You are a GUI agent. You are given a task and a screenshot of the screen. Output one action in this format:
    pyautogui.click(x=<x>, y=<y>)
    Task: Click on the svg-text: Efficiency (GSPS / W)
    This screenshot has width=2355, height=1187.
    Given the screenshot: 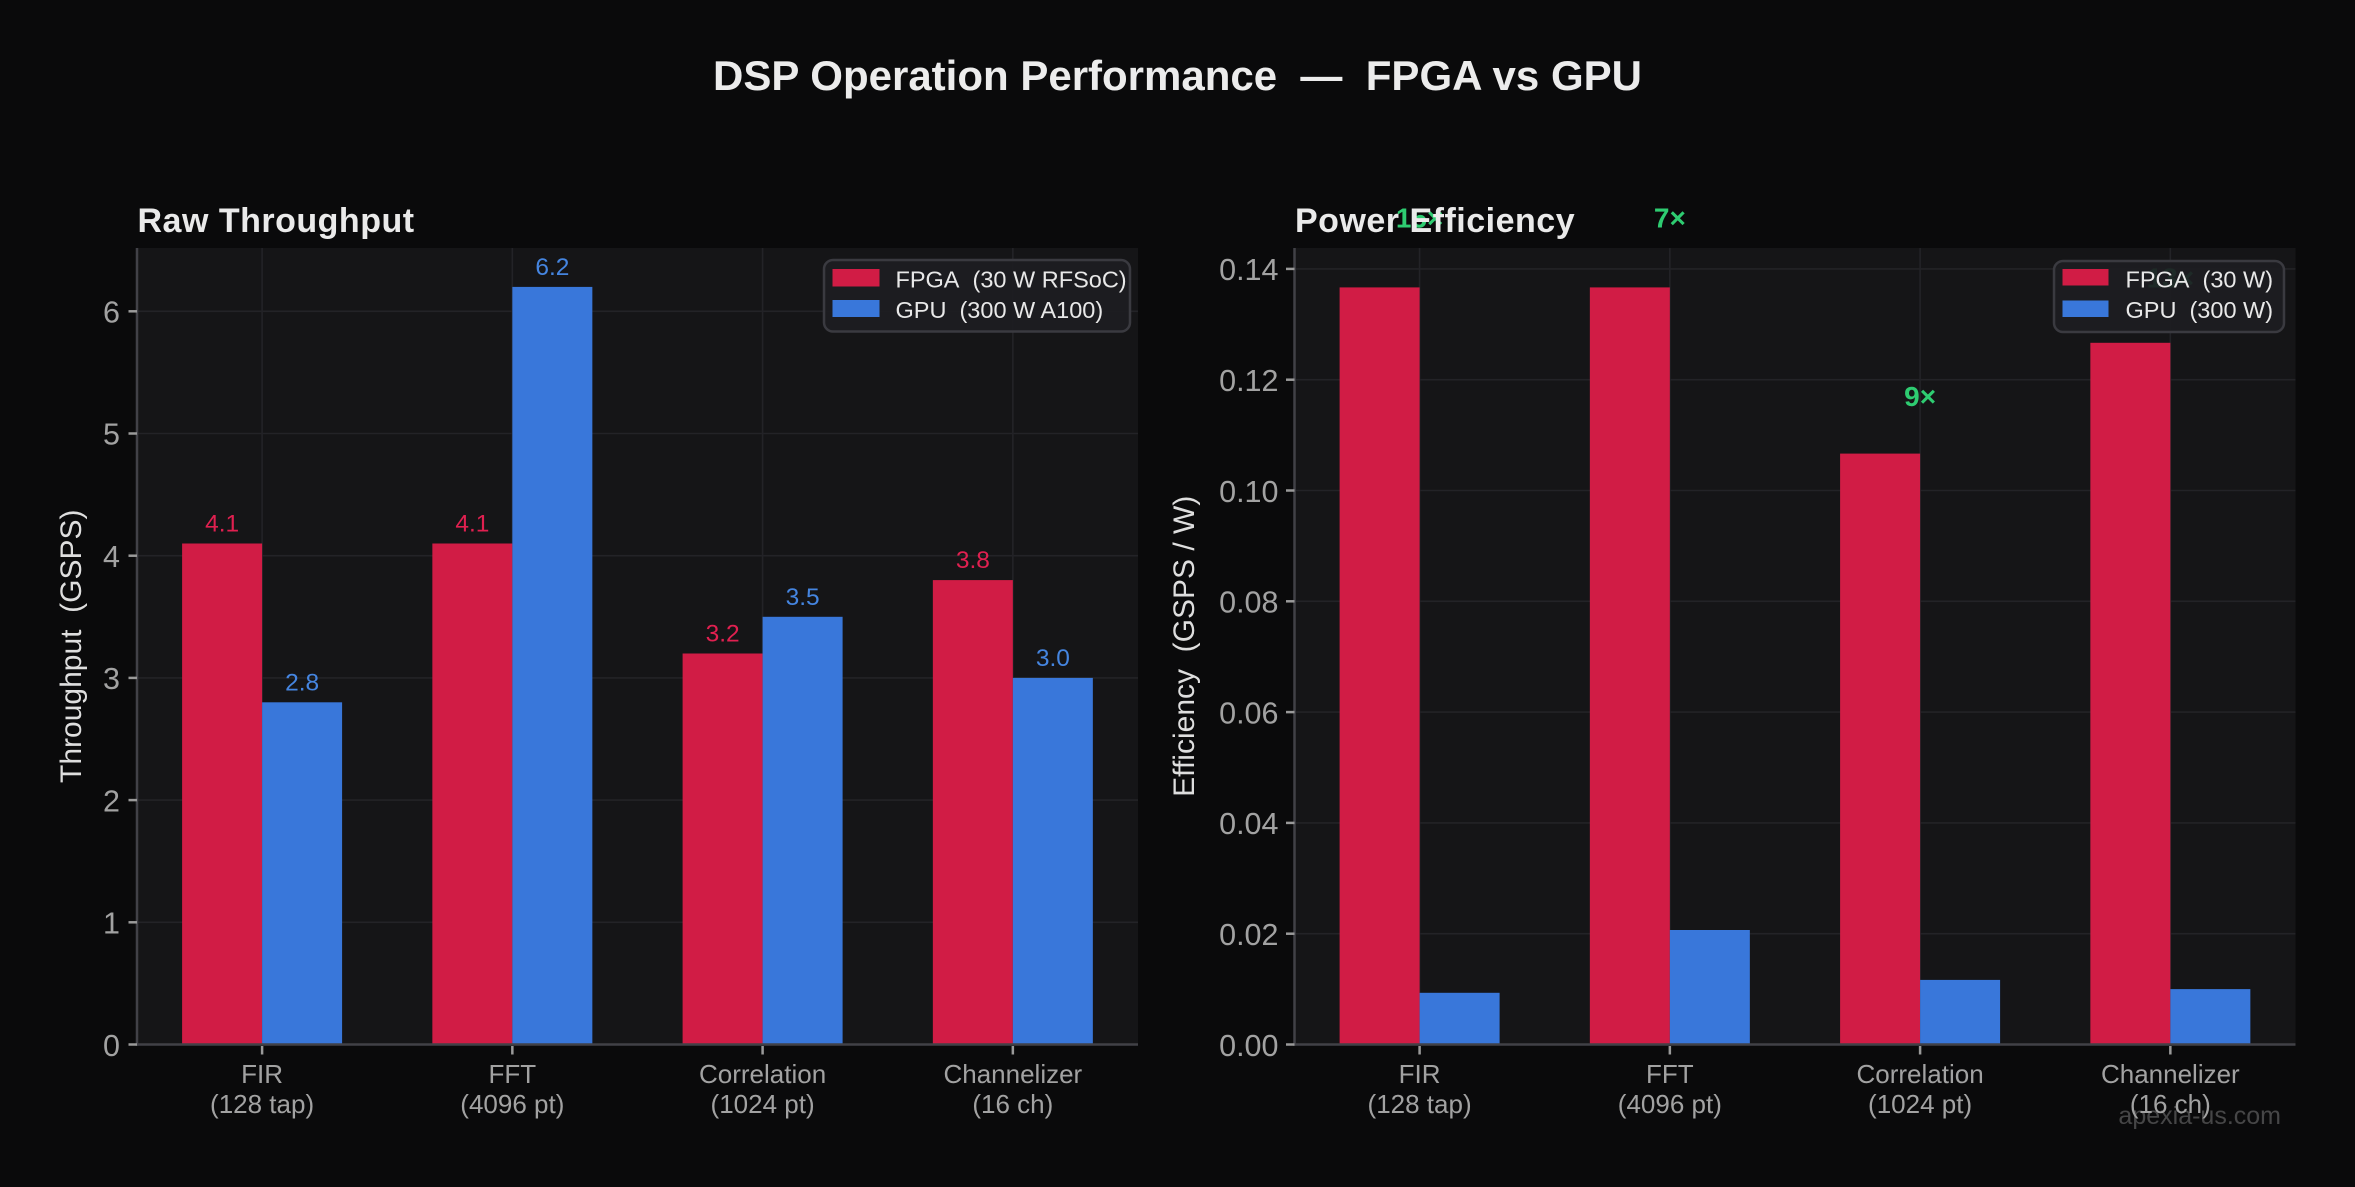 What is the action you would take?
    pyautogui.click(x=1184, y=646)
    